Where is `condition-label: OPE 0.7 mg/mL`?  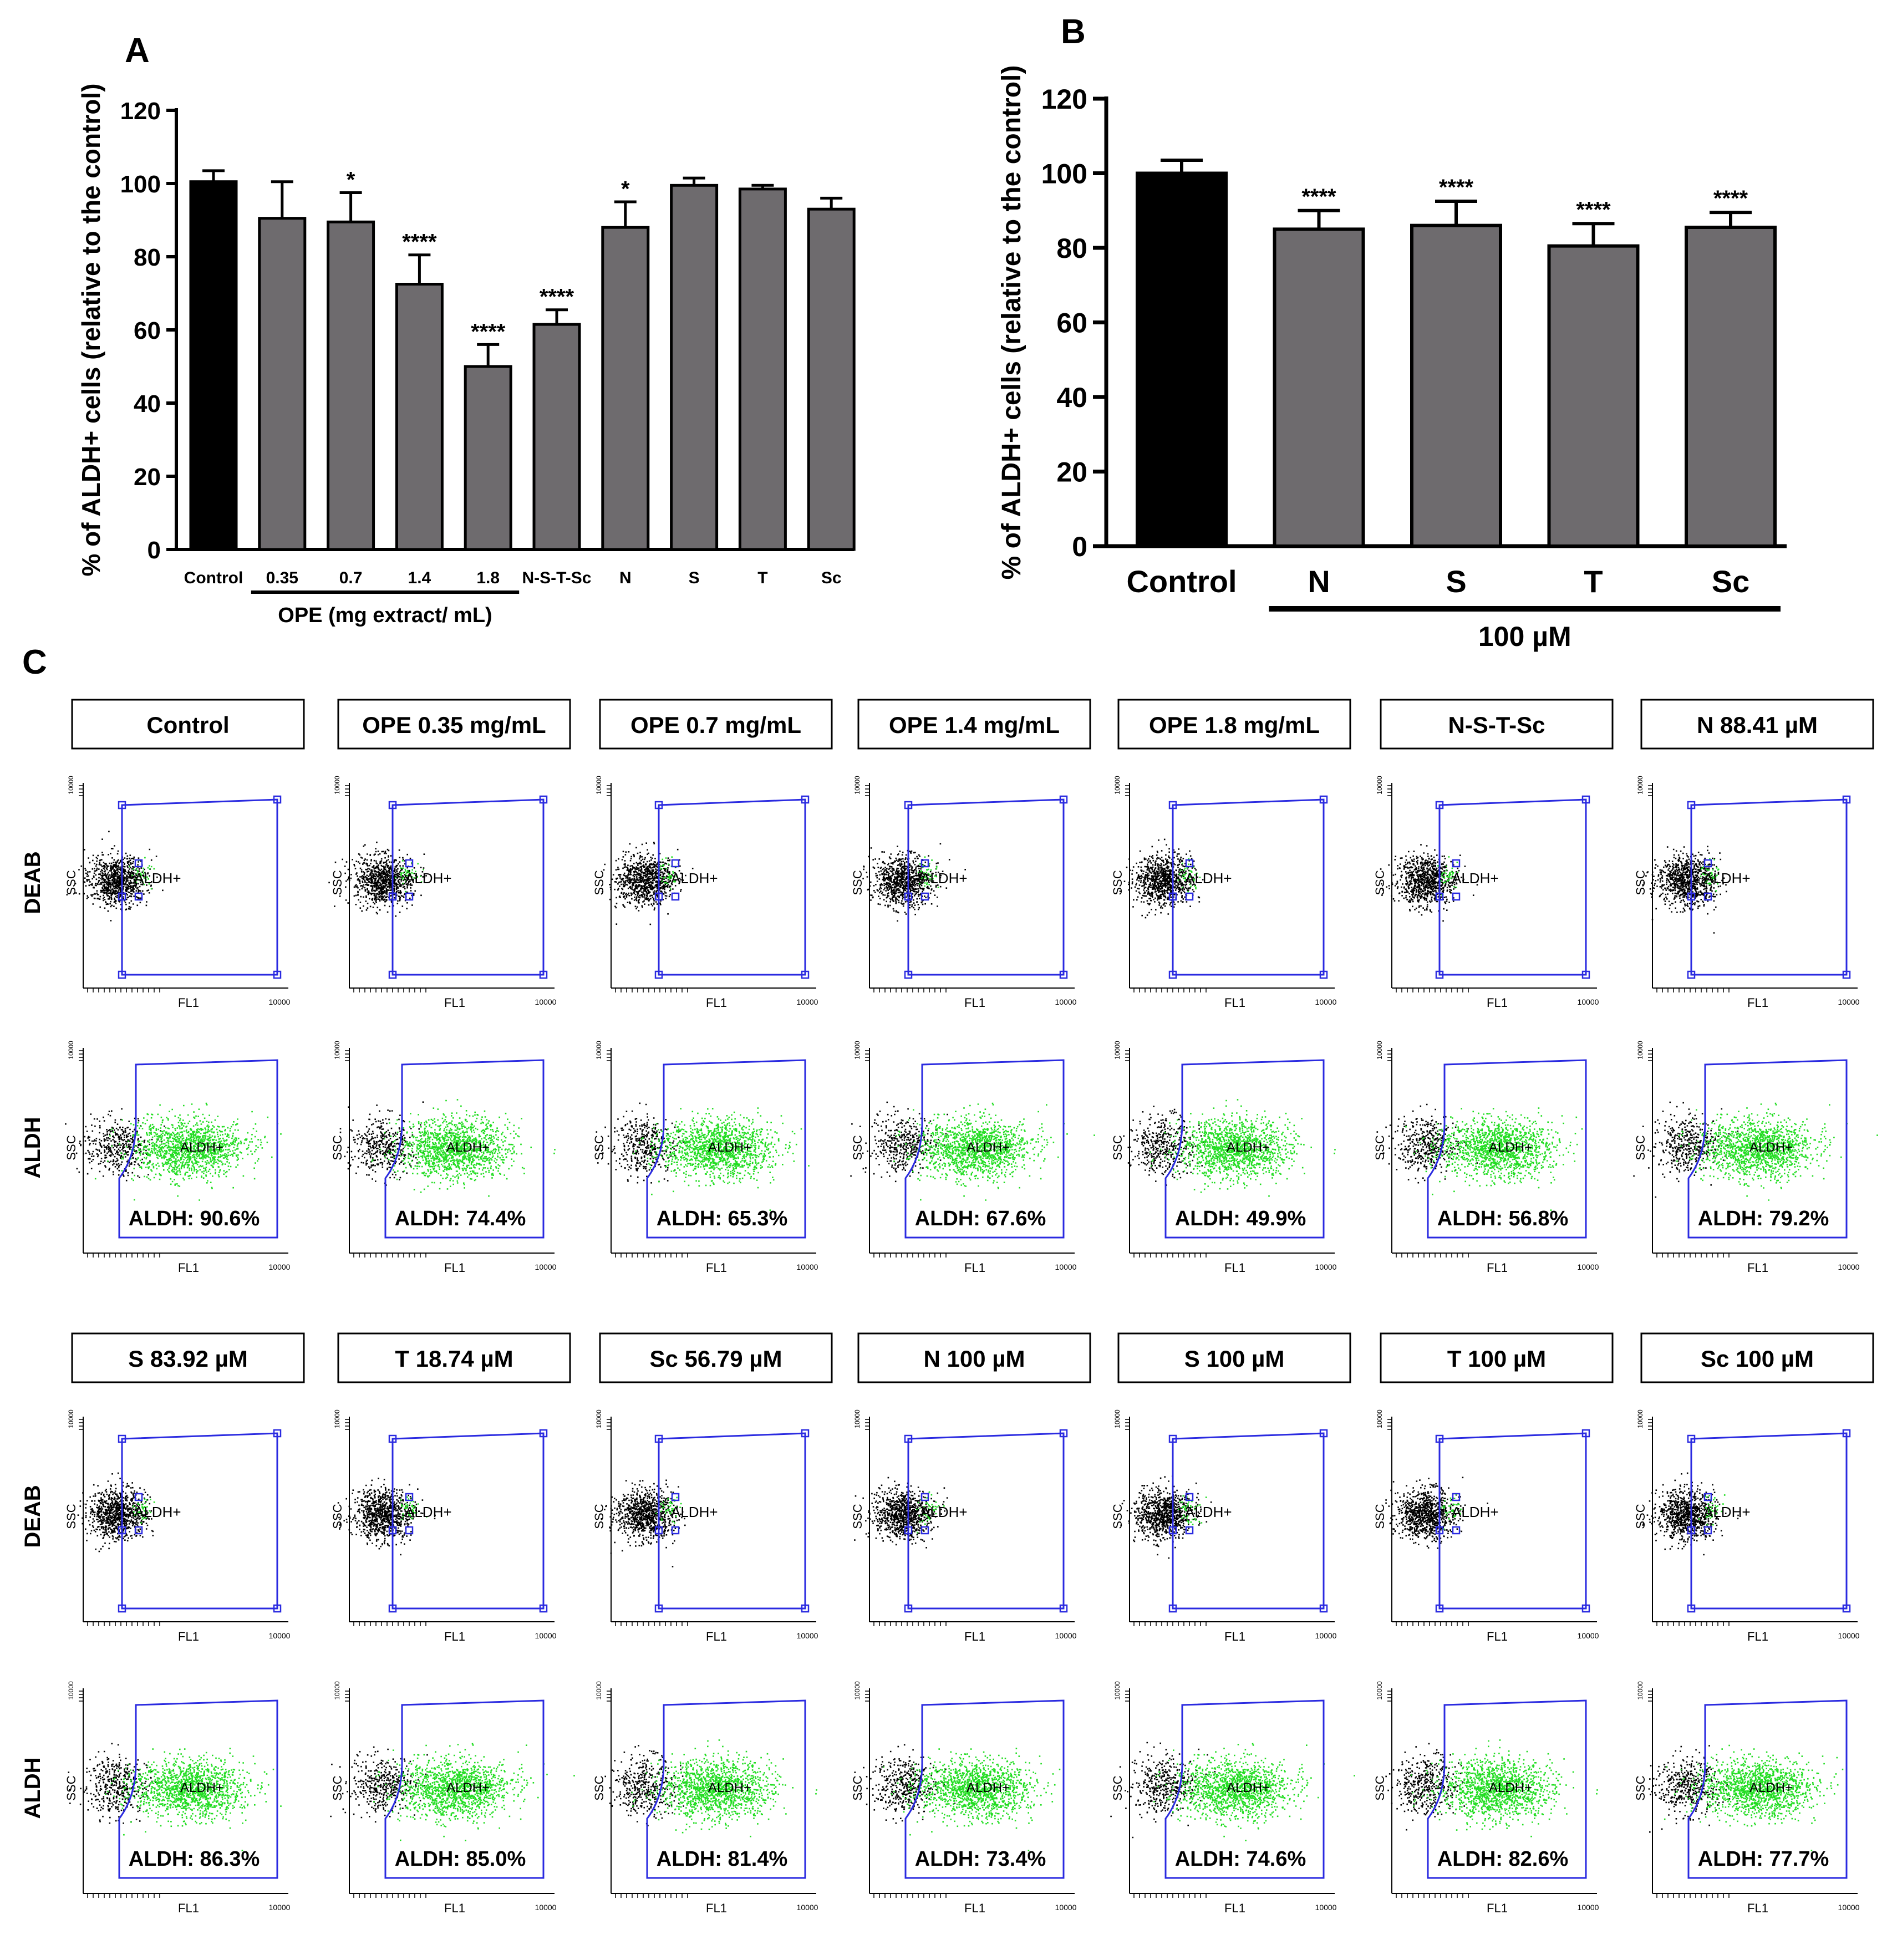 condition-label: OPE 0.7 mg/mL is located at coordinates (715, 725).